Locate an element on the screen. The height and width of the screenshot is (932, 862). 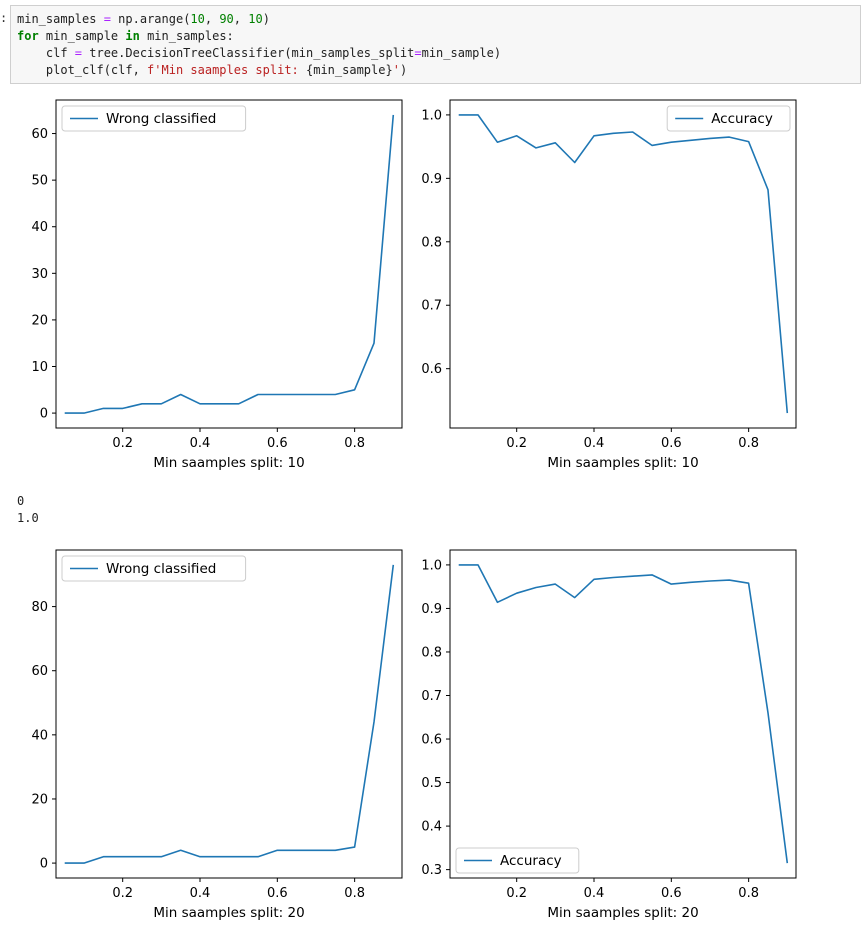
code-token: min_samples: is located at coordinates (186, 36).